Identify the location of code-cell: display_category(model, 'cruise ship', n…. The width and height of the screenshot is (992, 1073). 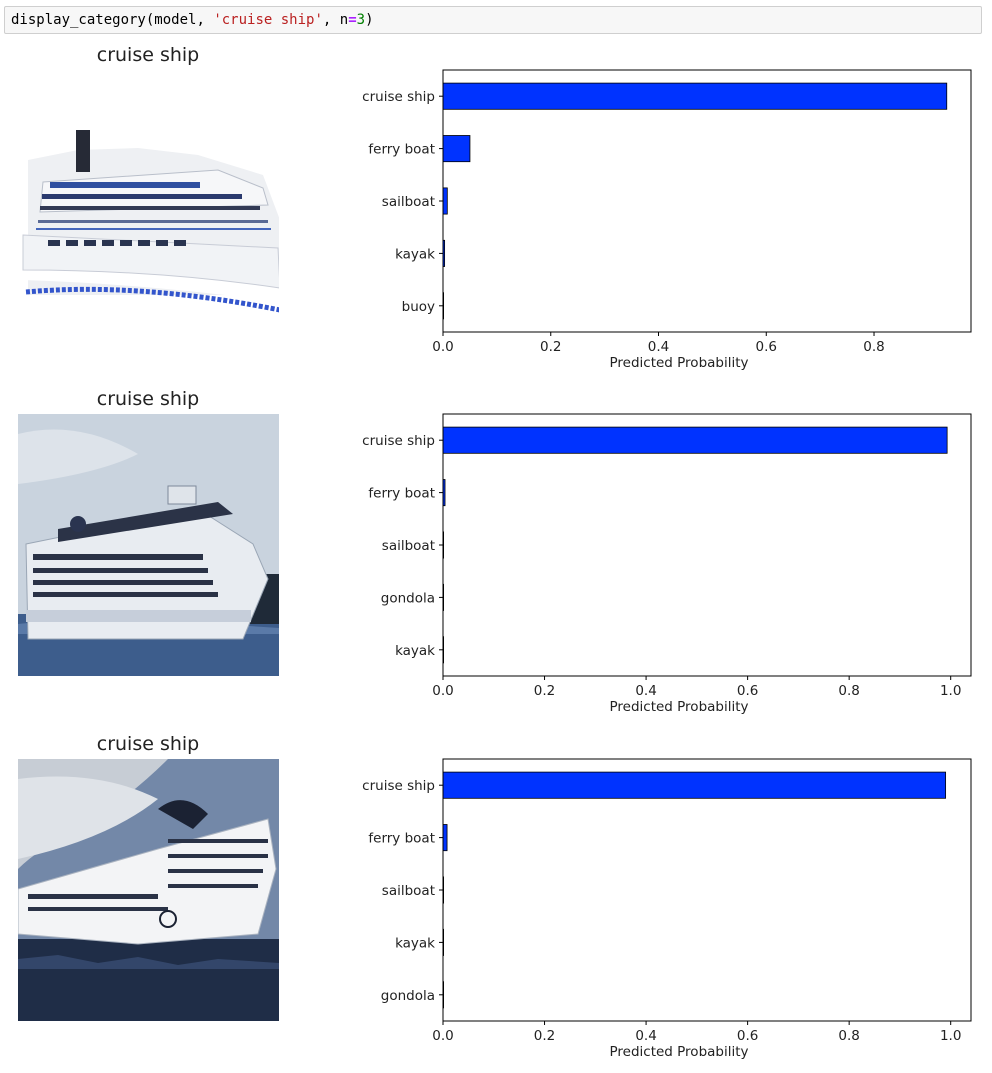
(493, 20).